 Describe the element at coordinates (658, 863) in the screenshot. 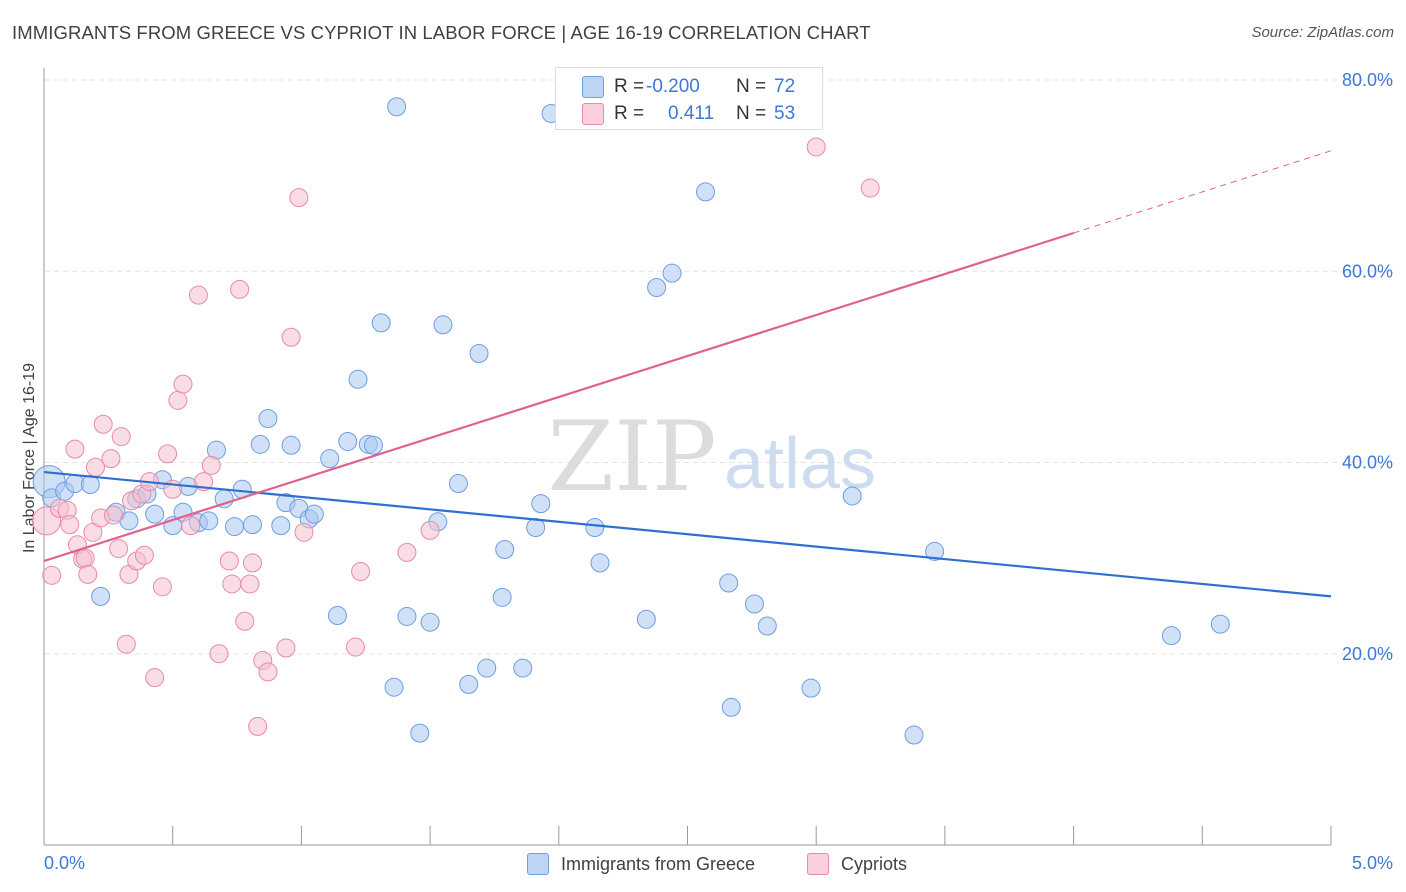

I see `bottom-legend-label: Immigrants from Greece` at that location.